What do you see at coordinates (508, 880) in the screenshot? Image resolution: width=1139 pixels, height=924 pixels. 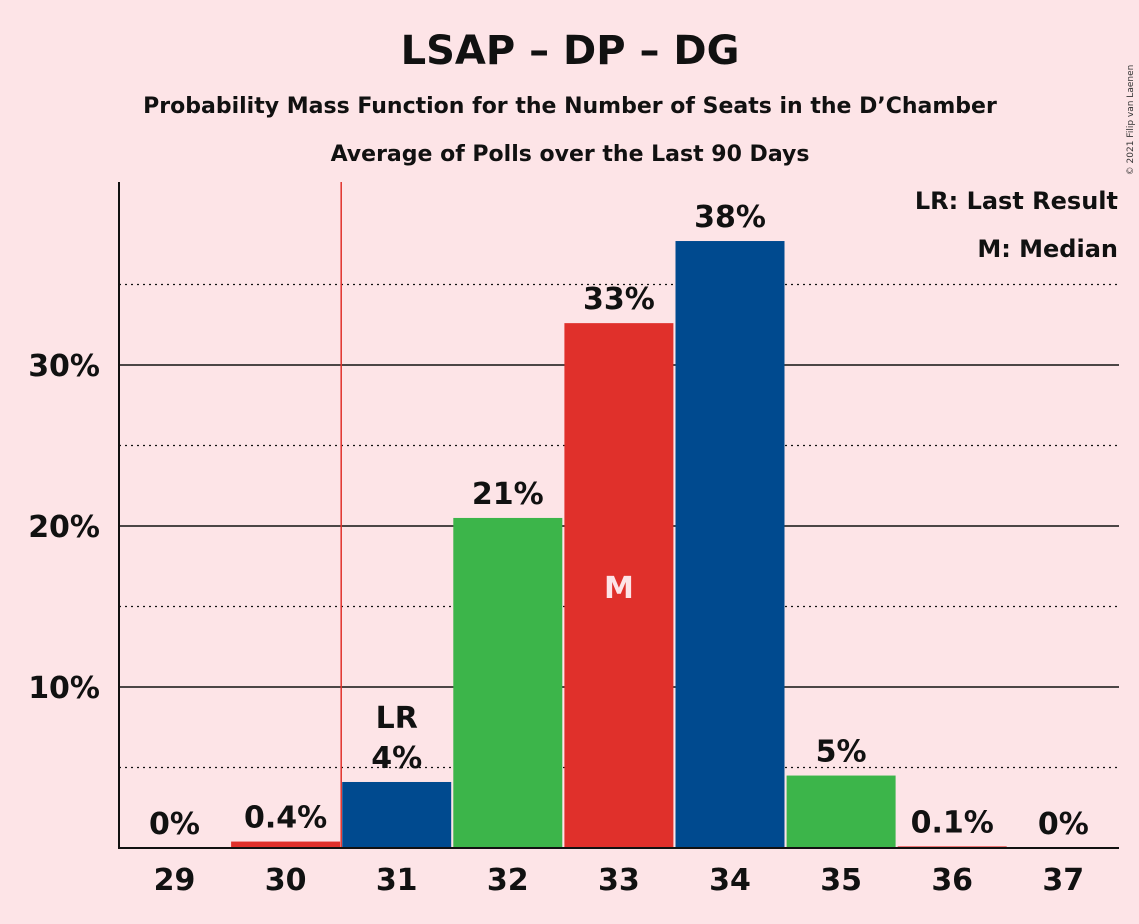 I see `x-tick-label: 32` at bounding box center [508, 880].